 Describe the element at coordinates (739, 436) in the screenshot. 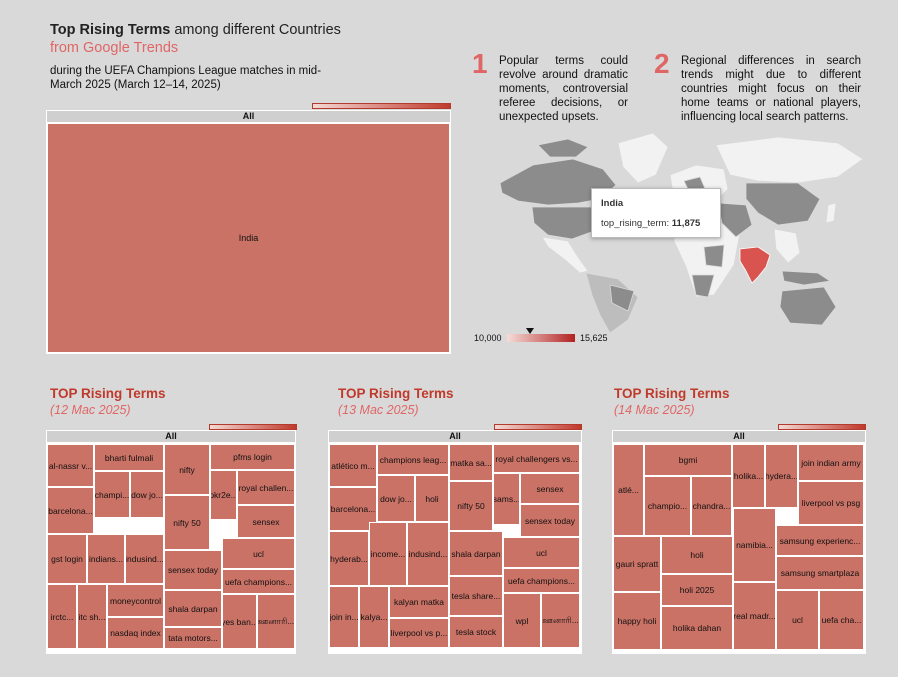

I see `treemap-14-root: All` at that location.